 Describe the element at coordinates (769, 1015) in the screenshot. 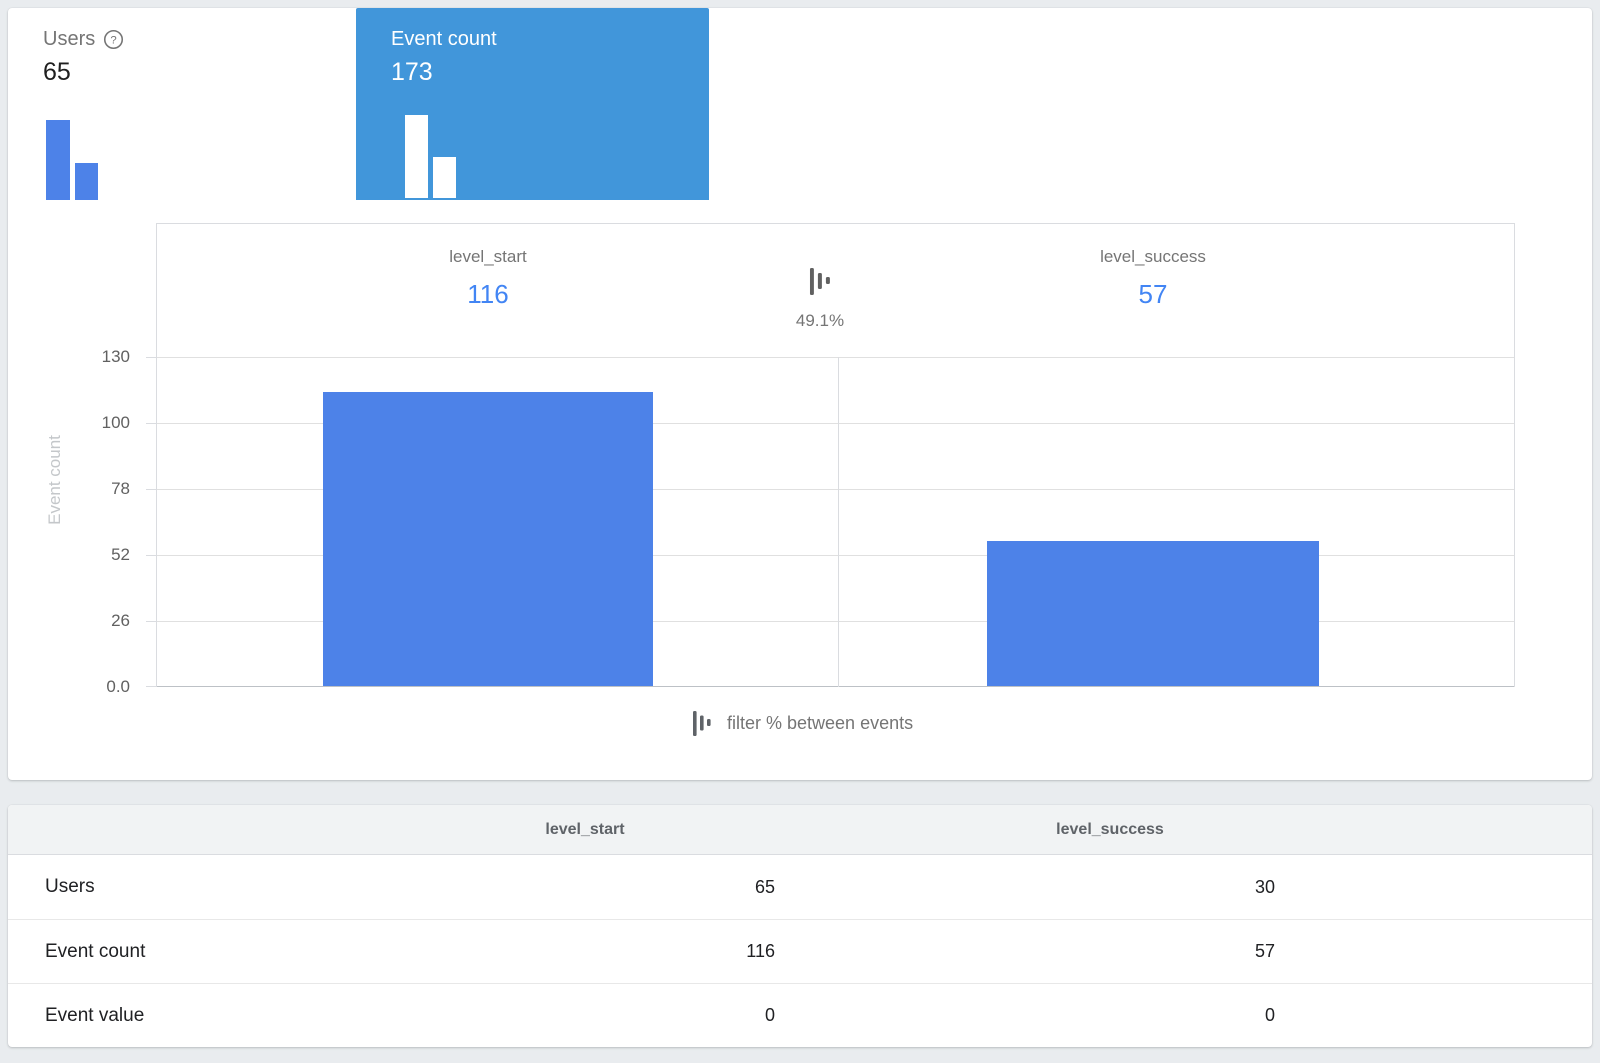

I see `event-value-level-start: 0` at that location.